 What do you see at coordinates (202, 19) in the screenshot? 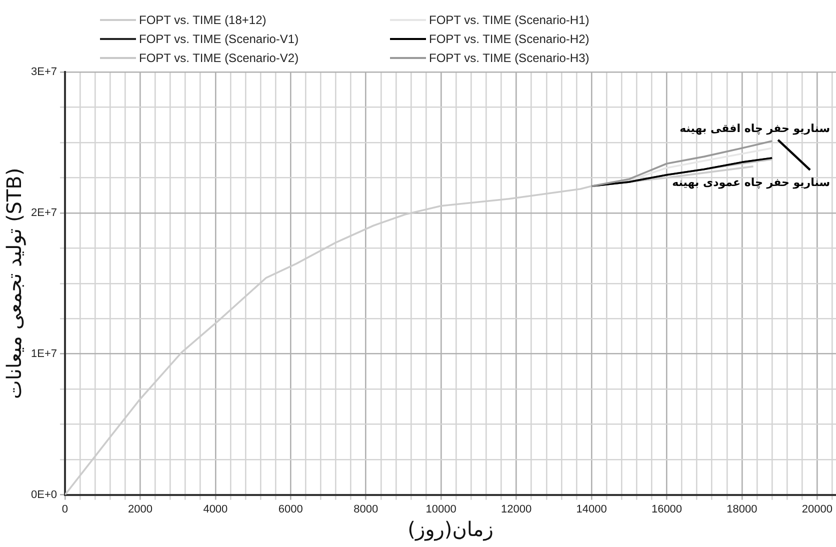
I see `legend-label: FOPT vs. TIME (18+12)` at bounding box center [202, 19].